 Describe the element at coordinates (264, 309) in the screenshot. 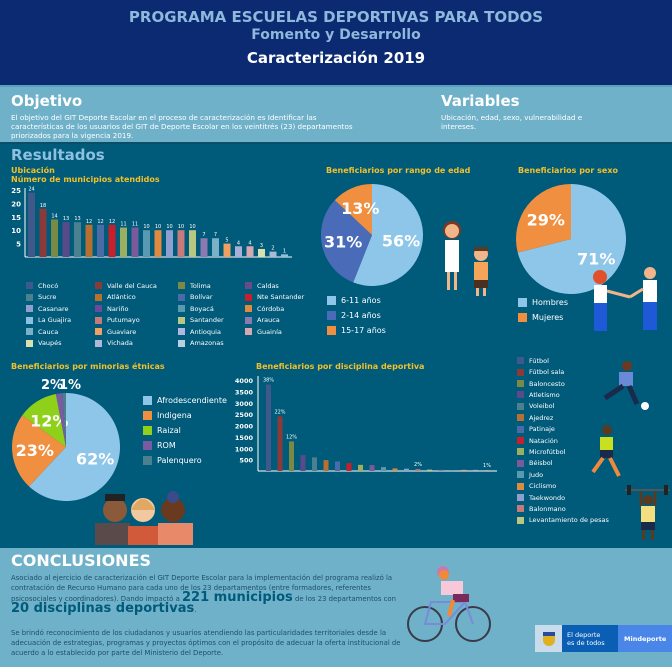

I see `legend-item: Córdoba` at that location.